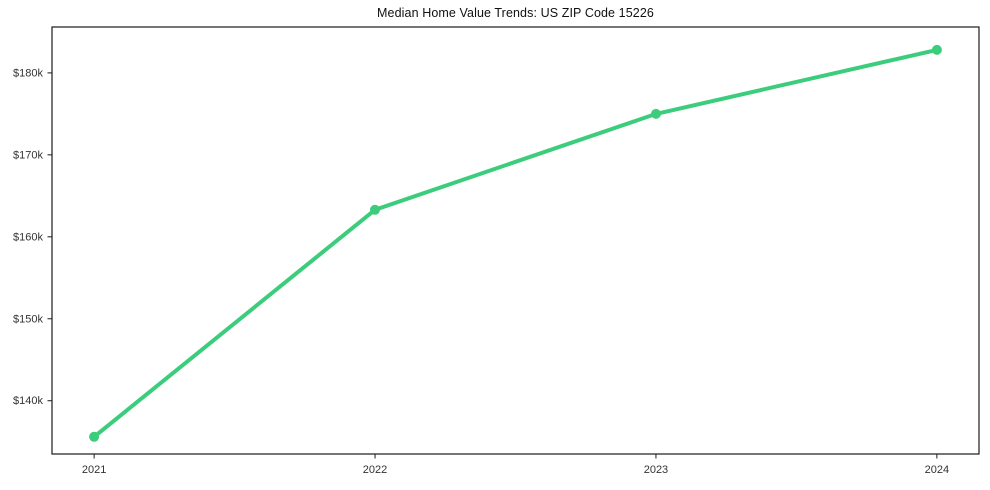 The width and height of the screenshot is (990, 490). What do you see at coordinates (28, 319) in the screenshot?
I see `y-axis-tick-label: $150k` at bounding box center [28, 319].